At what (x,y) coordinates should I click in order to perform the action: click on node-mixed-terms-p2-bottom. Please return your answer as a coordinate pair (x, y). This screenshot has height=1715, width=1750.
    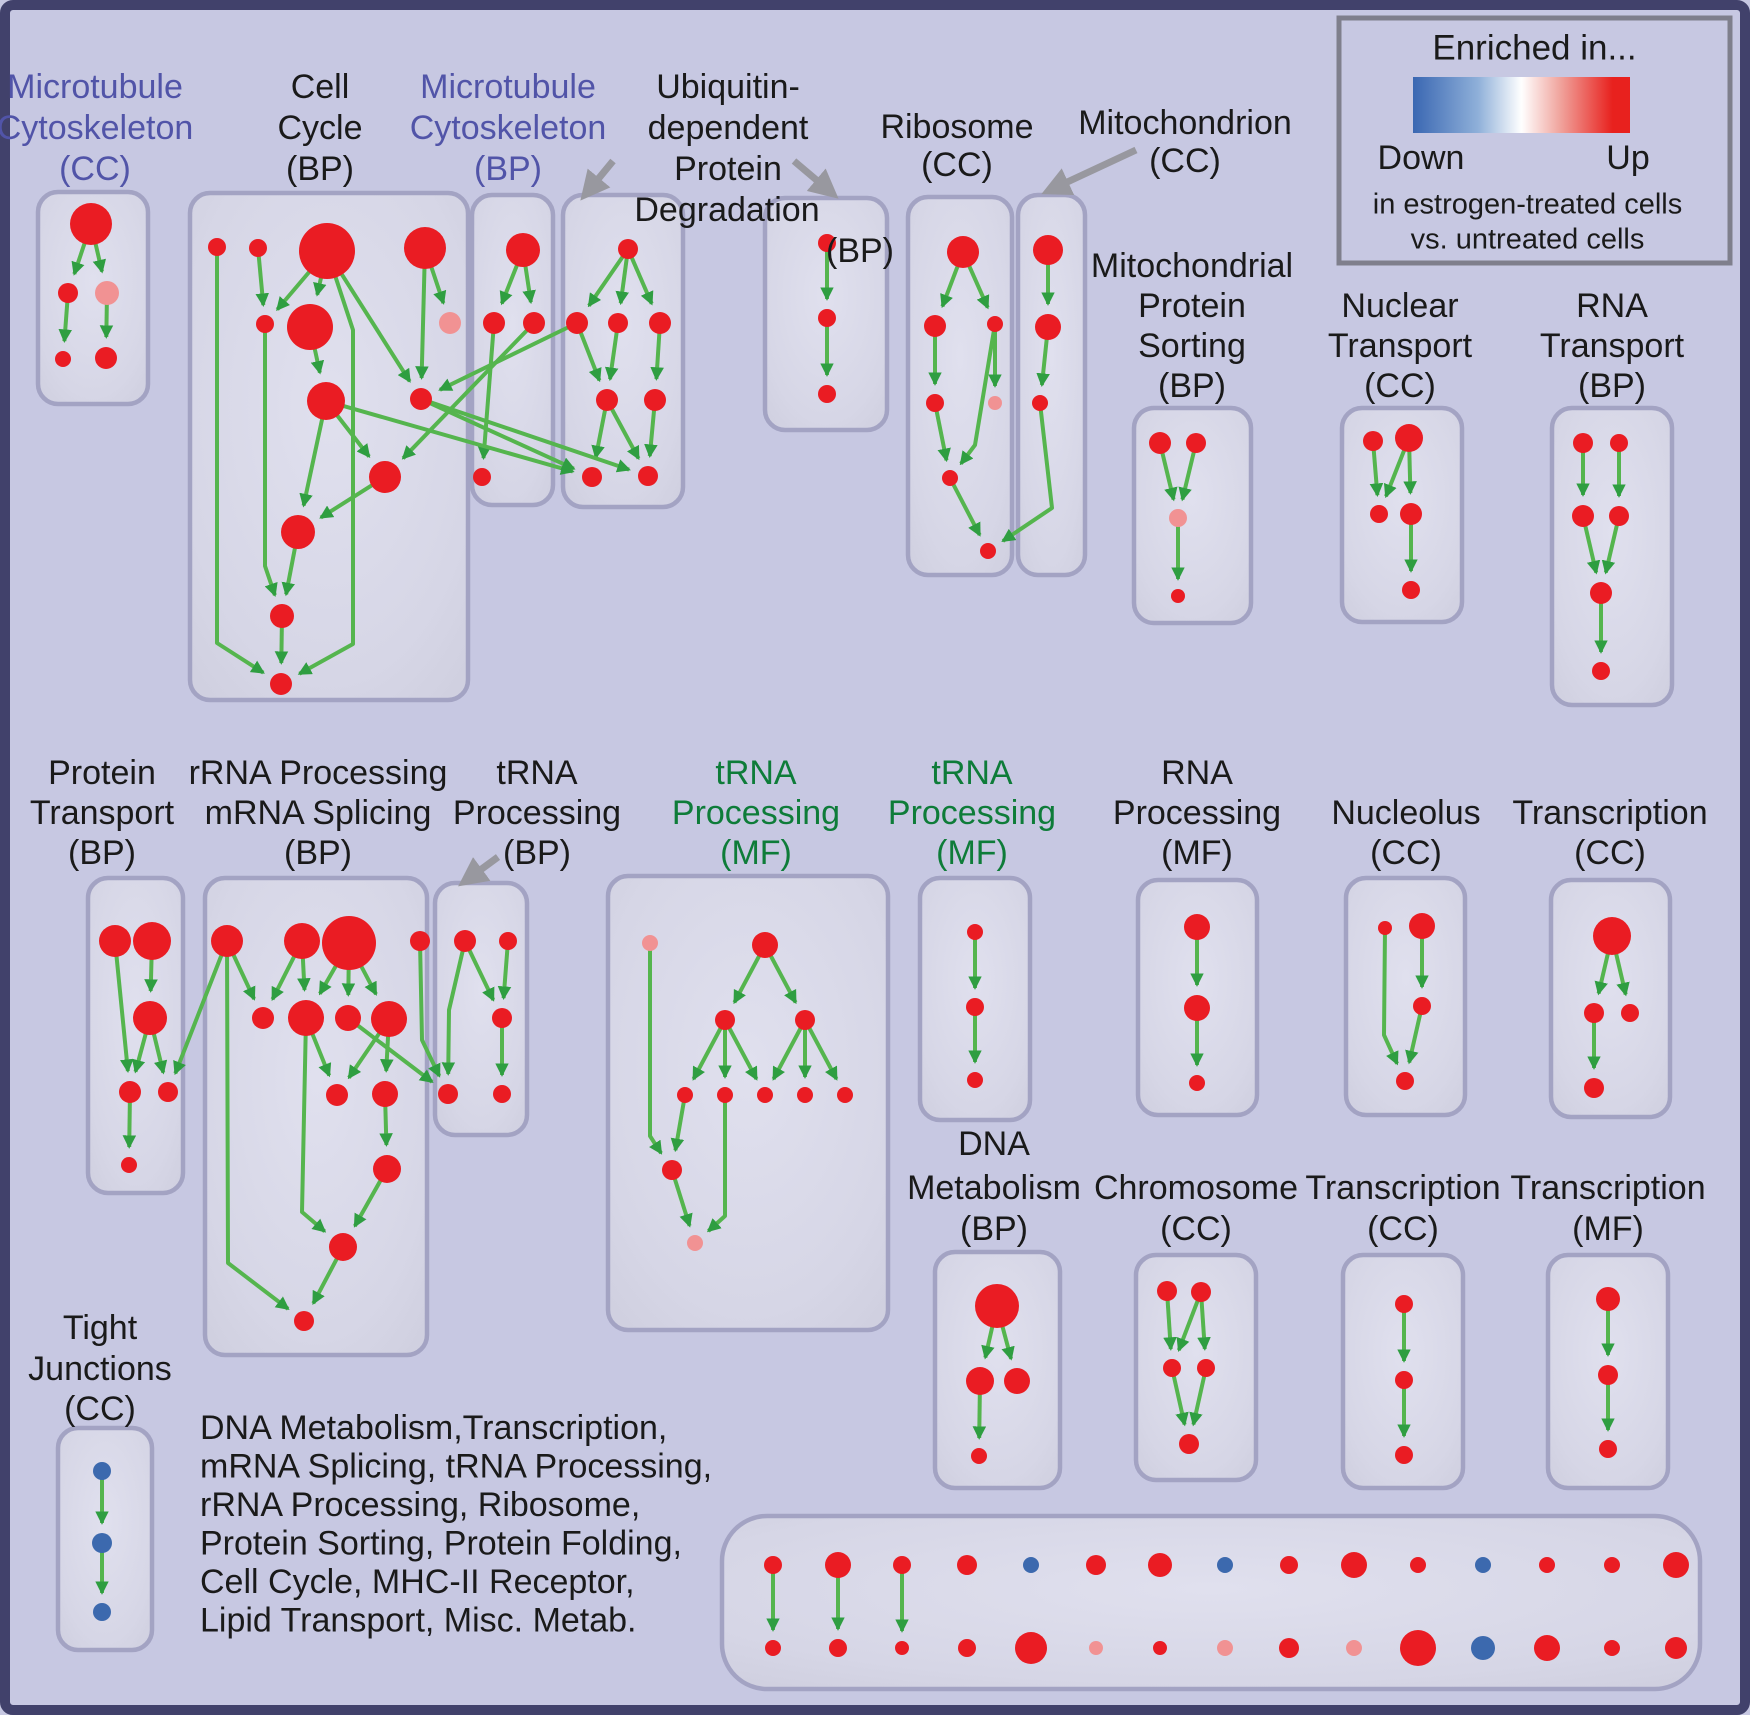
    Looking at the image, I should click on (902, 1648).